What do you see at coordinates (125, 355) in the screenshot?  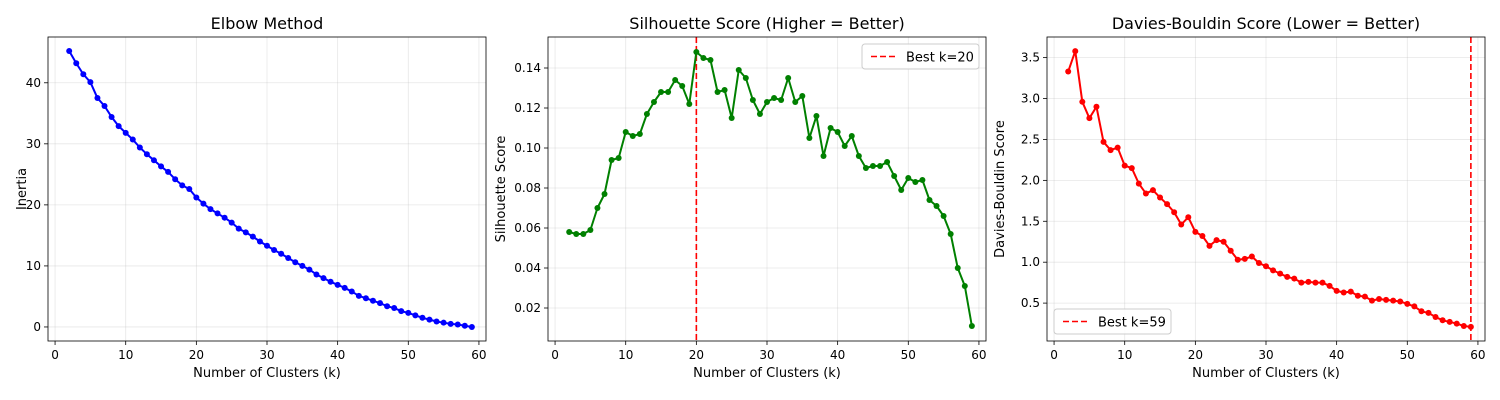 I see `x-tick-label: 10` at bounding box center [125, 355].